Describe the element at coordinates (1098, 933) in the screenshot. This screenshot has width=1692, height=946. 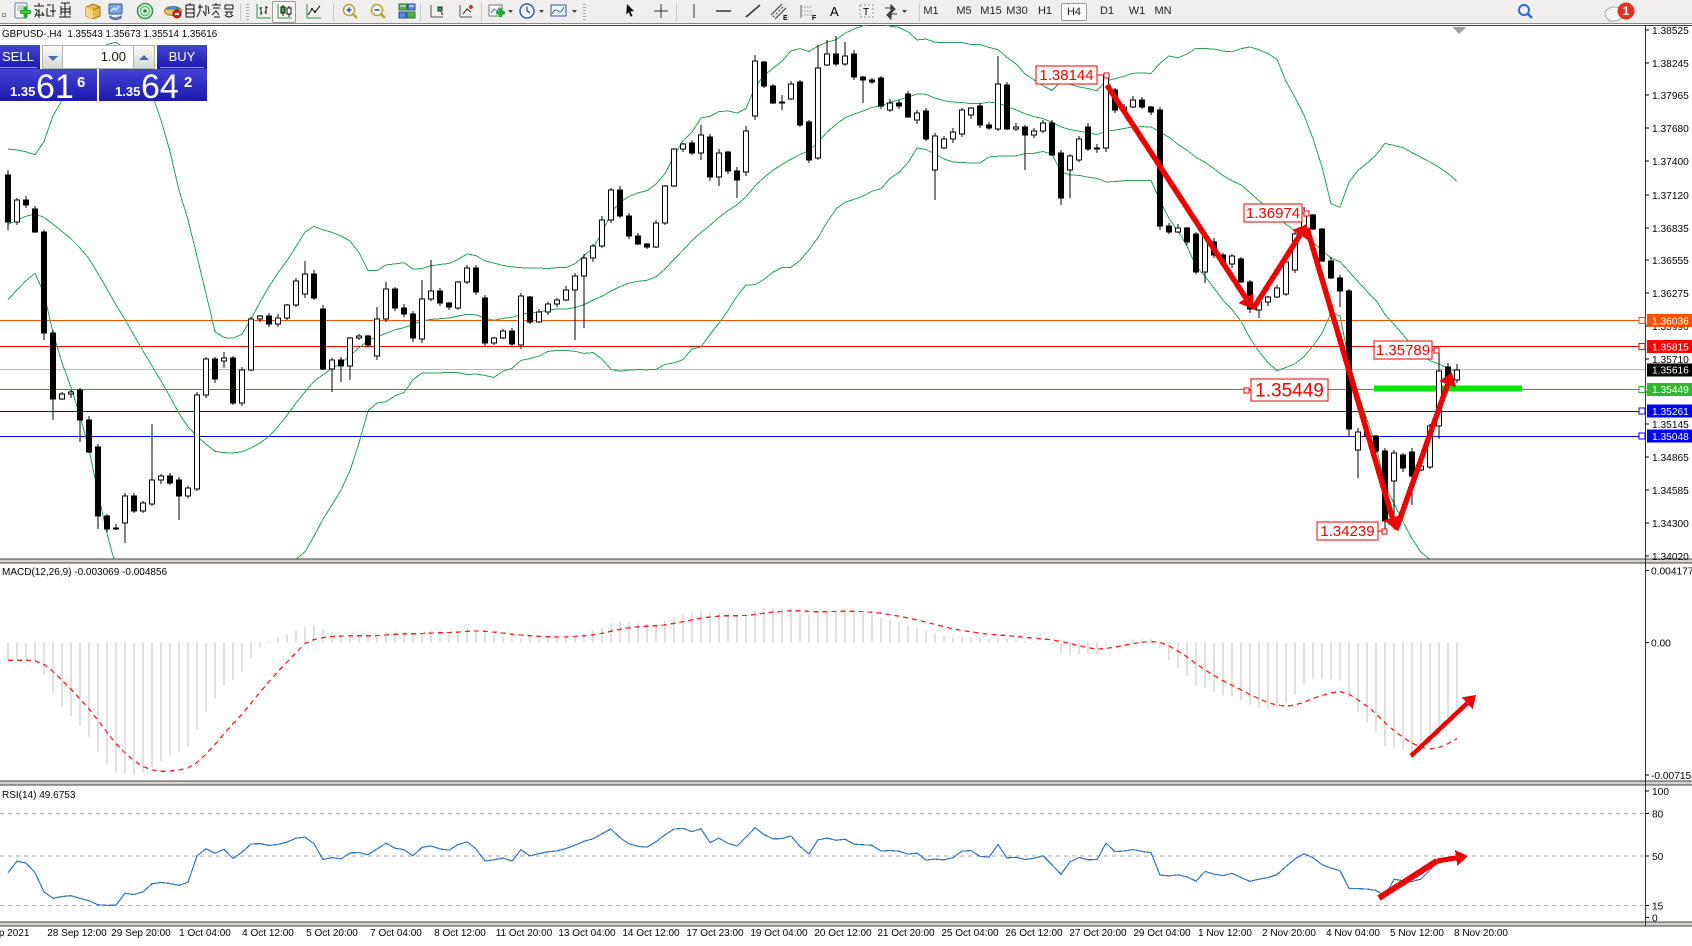
I see `svg-text: 27 Oct 20:00` at that location.